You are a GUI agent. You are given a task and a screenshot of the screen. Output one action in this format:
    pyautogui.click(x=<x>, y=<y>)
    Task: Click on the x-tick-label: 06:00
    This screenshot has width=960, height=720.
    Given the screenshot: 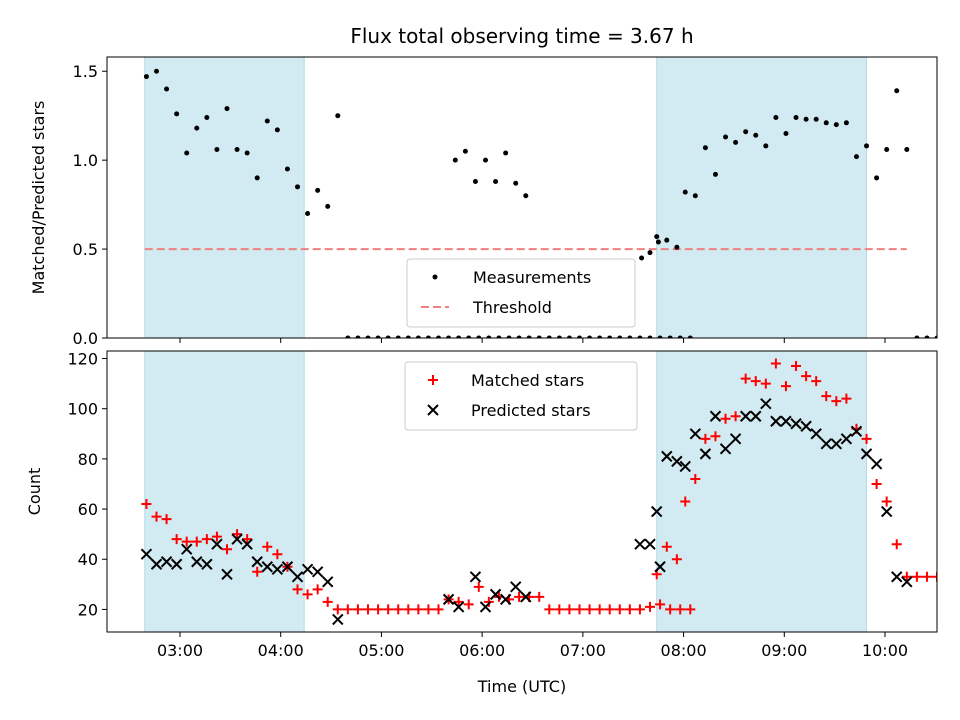 What is the action you would take?
    pyautogui.click(x=482, y=650)
    